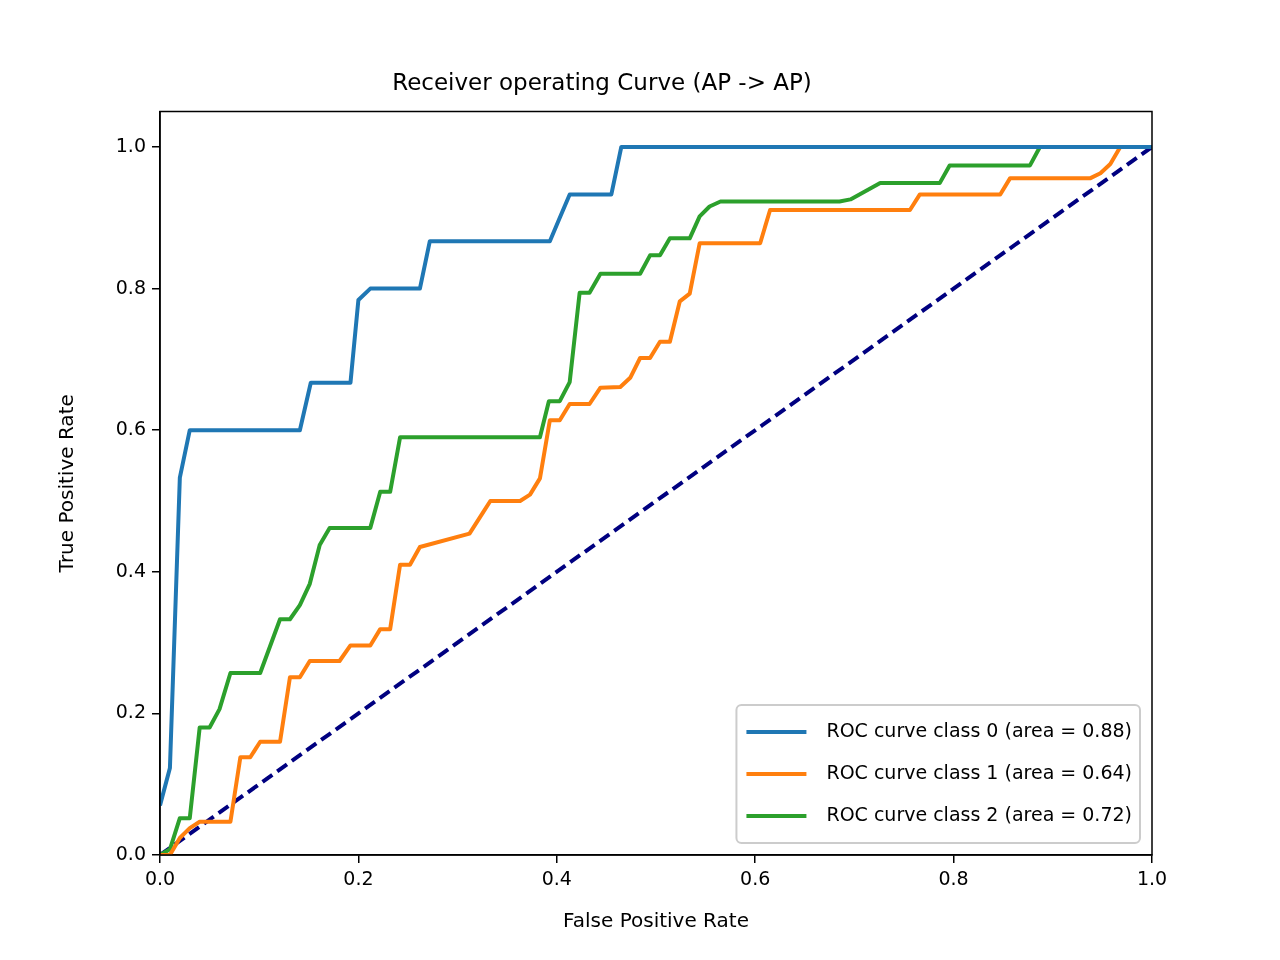 The height and width of the screenshot is (960, 1280). Describe the element at coordinates (130, 144) in the screenshot. I see `y-tick-label: 1.0` at that location.